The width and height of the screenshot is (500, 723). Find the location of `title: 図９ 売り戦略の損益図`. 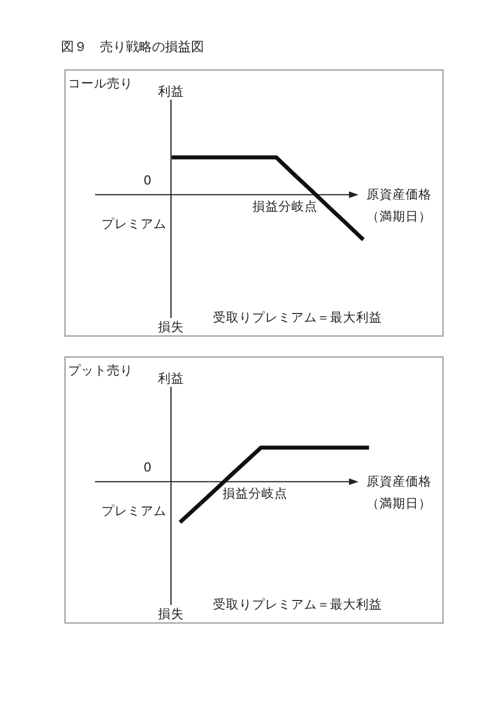

title: 図９ 売り戦略の損益図 is located at coordinates (132, 47).